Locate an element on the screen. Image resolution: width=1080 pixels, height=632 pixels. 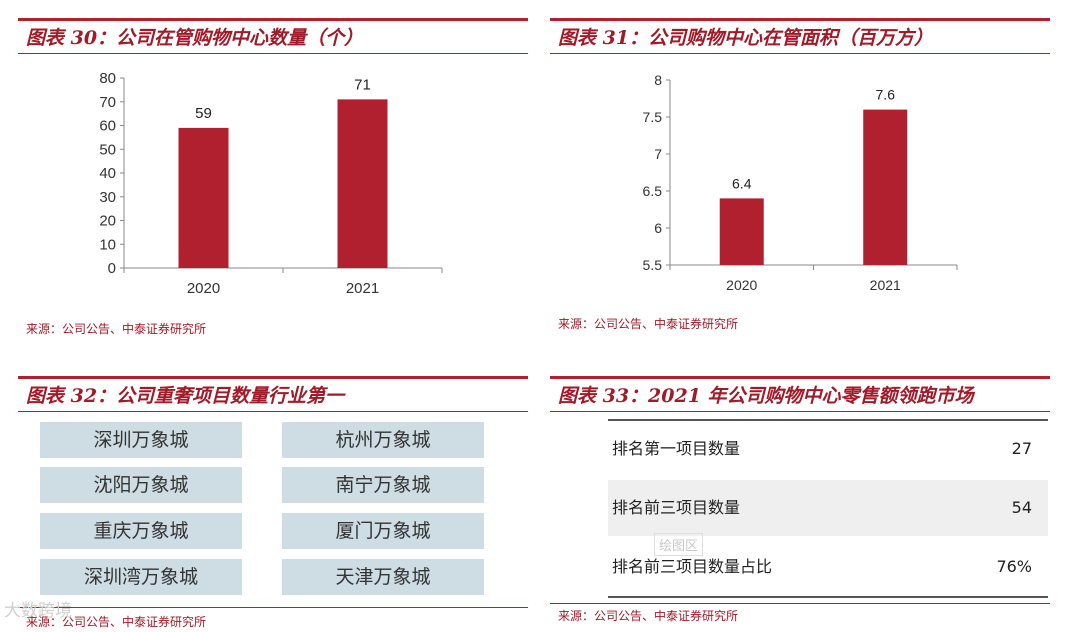
y-tick-label: 70 is located at coordinates (107, 102).